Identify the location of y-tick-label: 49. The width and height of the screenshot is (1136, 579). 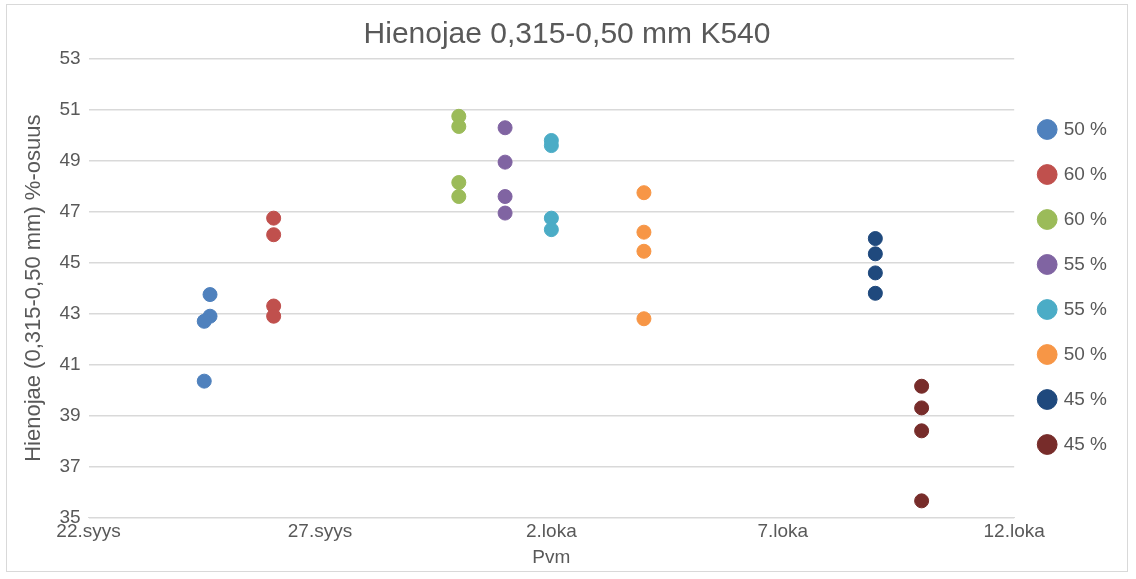
(70, 160).